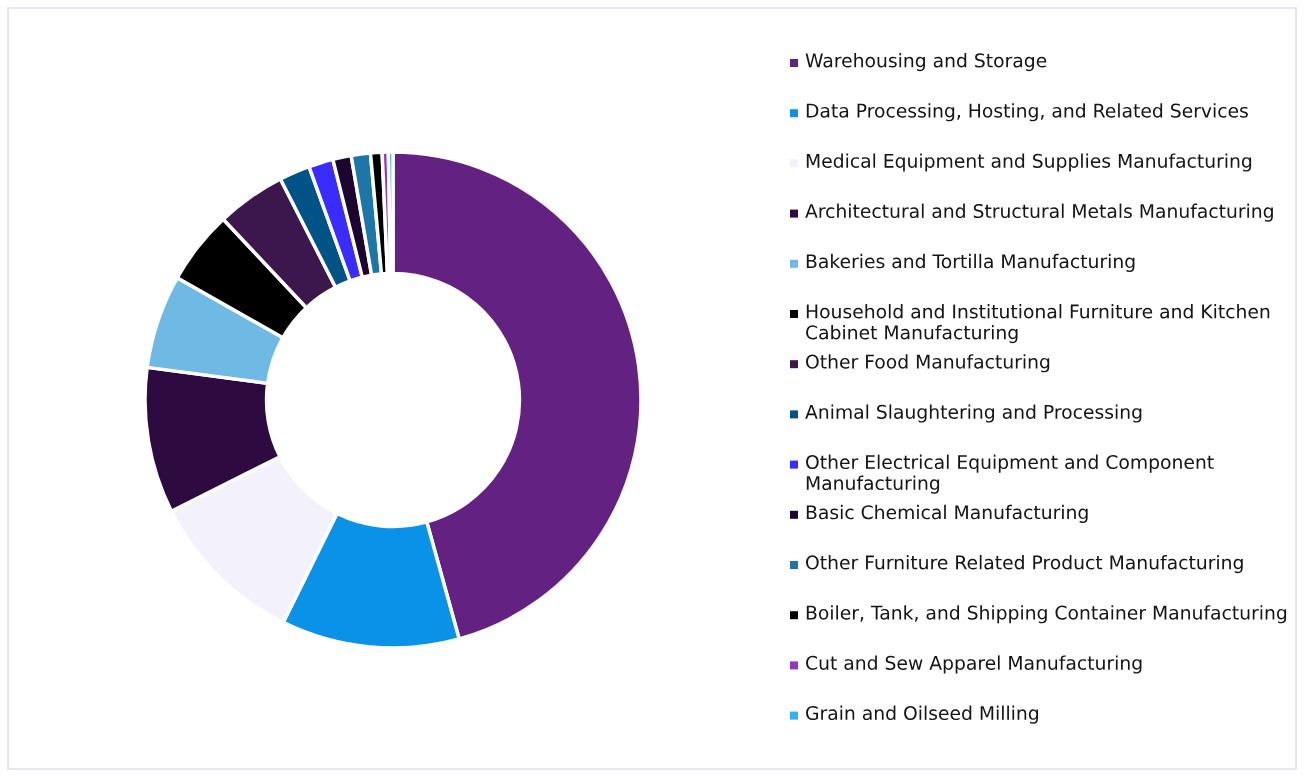 The image size is (1304, 775). What do you see at coordinates (970, 262) in the screenshot?
I see `legend-label: Bakeries and Tortilla Manufacturing` at bounding box center [970, 262].